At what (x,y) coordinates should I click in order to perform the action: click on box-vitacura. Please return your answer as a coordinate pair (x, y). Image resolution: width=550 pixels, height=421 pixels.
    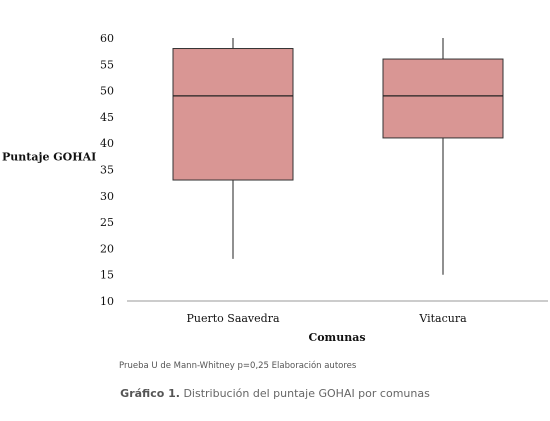
    Looking at the image, I should click on (443, 156).